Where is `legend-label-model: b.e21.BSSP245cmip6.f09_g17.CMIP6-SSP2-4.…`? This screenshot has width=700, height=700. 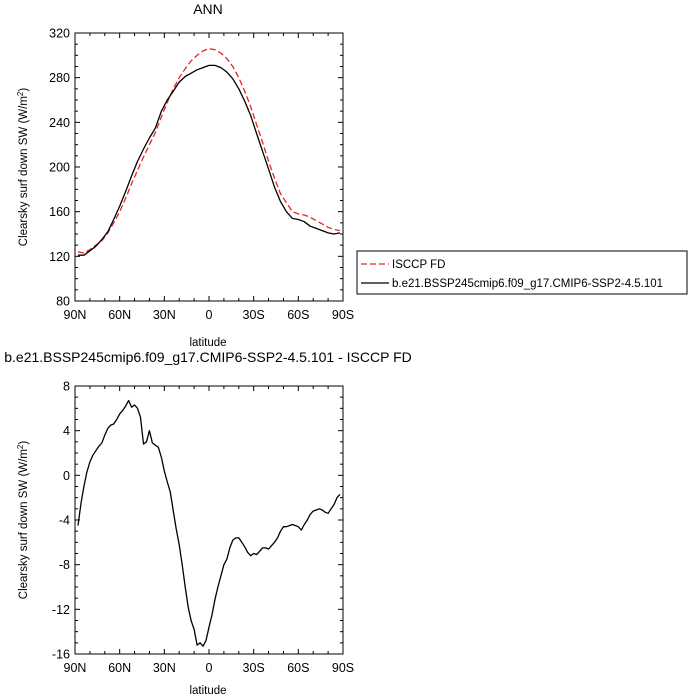 legend-label-model: b.e21.BSSP245cmip6.f09_g17.CMIP6-SSP2-4.… is located at coordinates (527, 284).